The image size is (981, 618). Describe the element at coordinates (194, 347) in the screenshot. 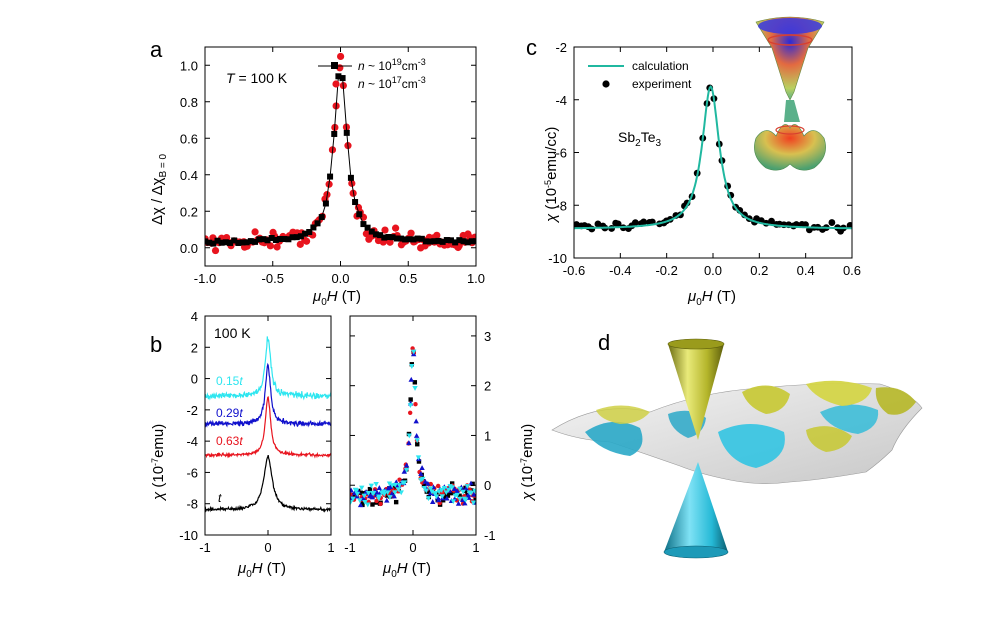

I see `y-tick-label: 2` at that location.